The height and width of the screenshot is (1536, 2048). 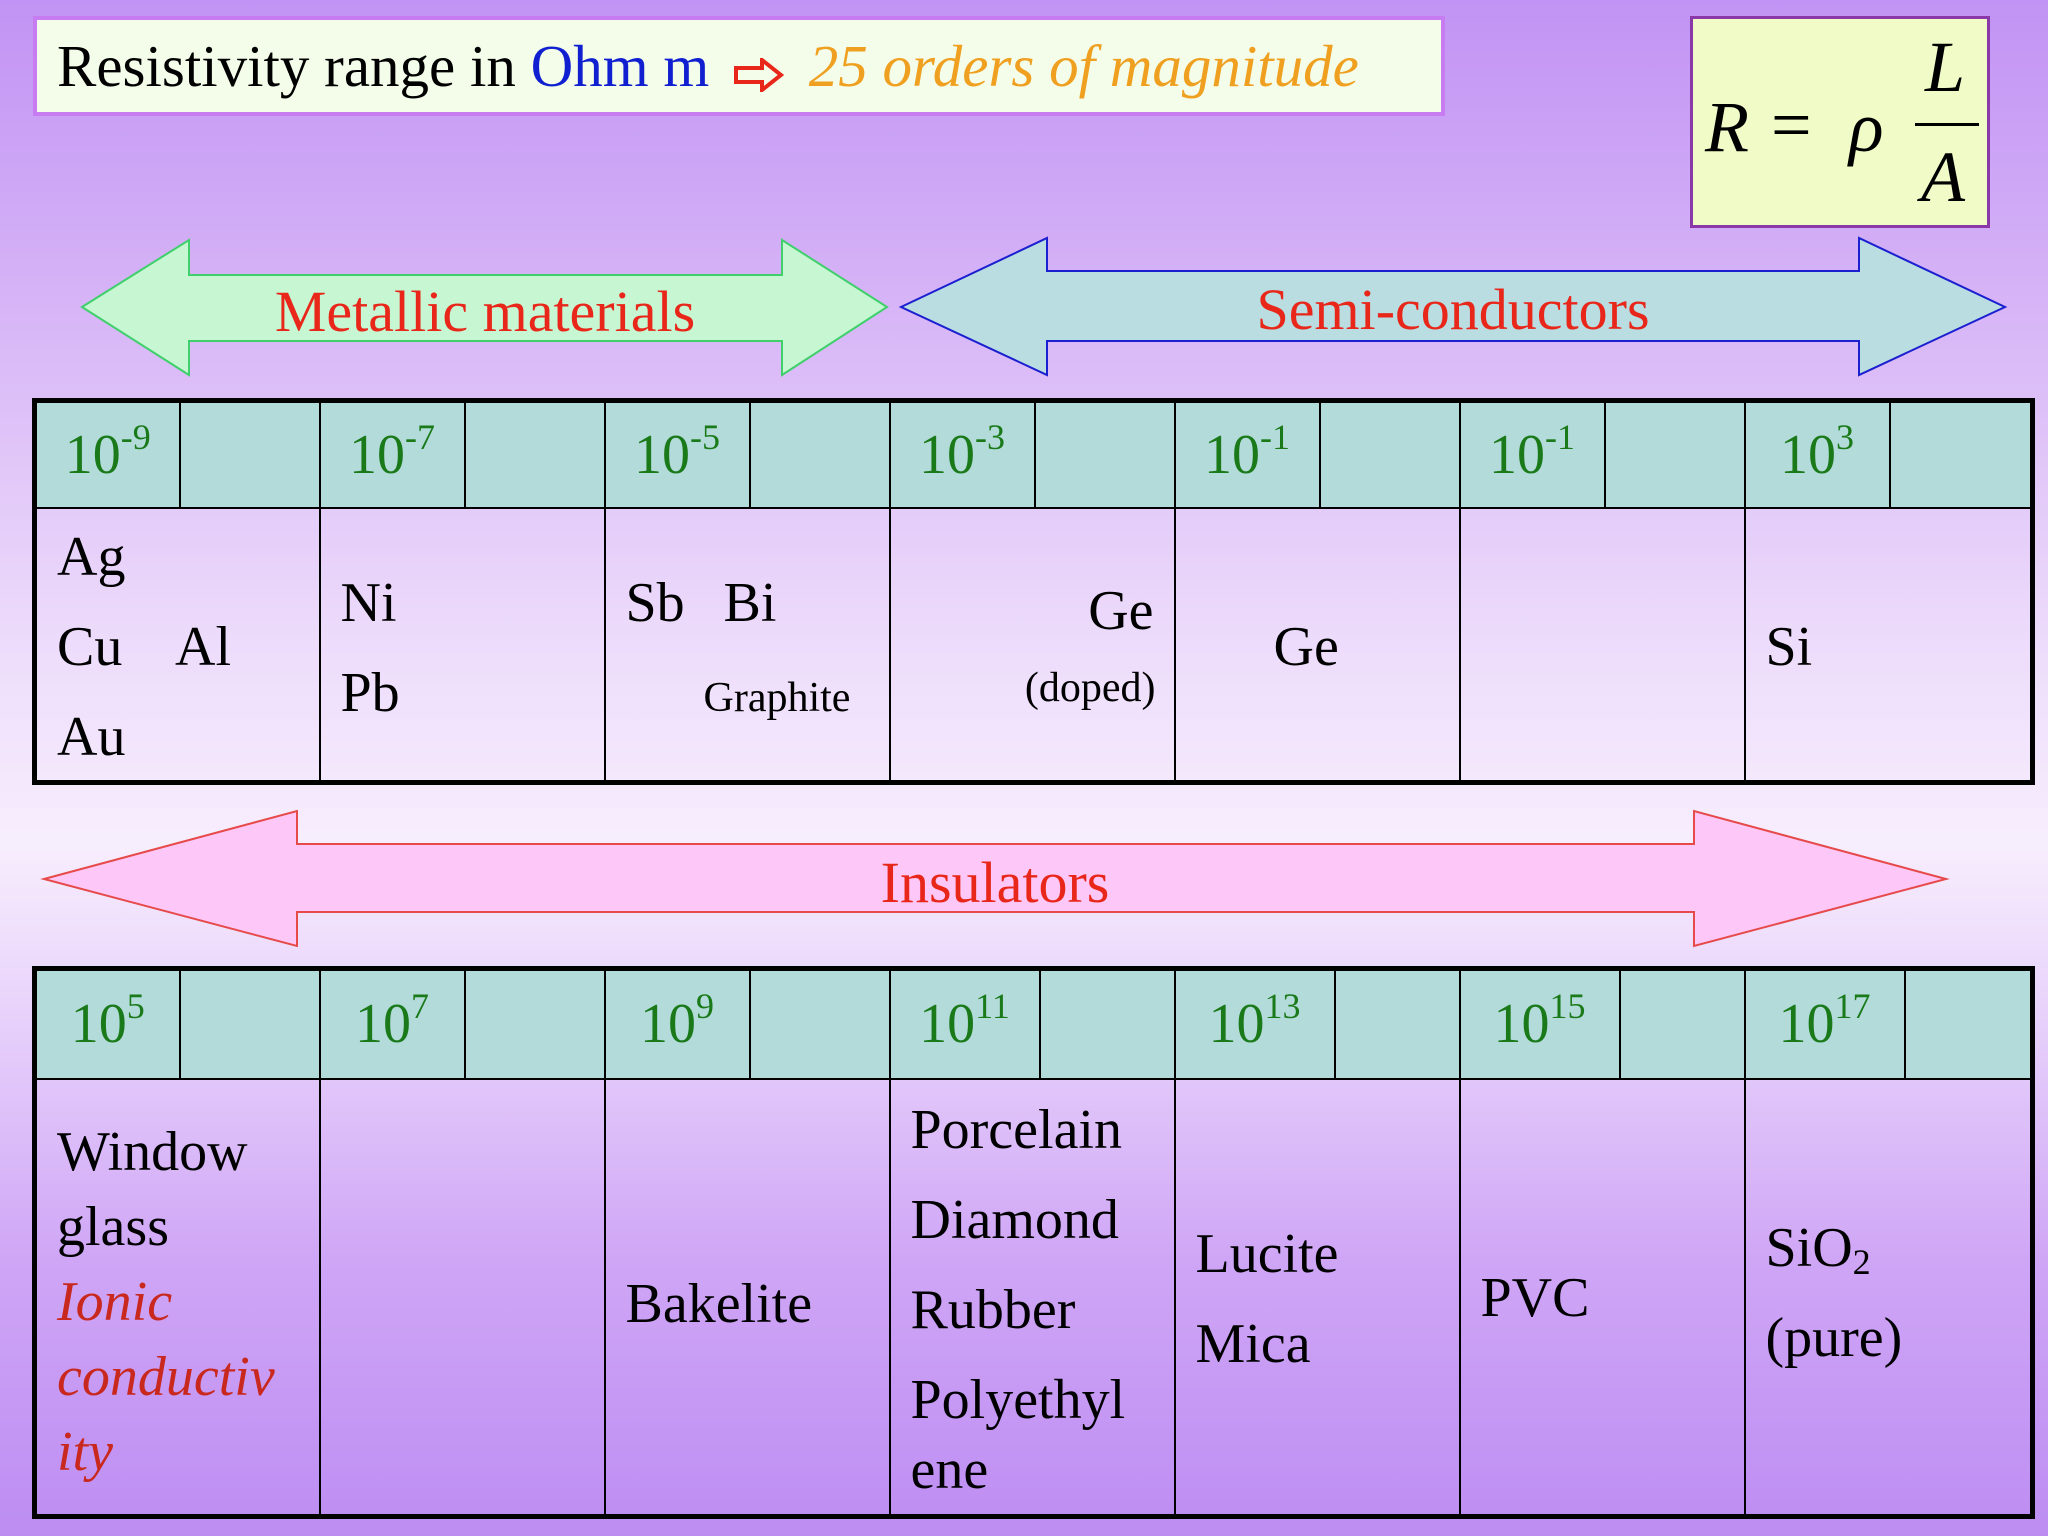 I want to click on material-lucite: Lucite, so click(x=1267, y=1253).